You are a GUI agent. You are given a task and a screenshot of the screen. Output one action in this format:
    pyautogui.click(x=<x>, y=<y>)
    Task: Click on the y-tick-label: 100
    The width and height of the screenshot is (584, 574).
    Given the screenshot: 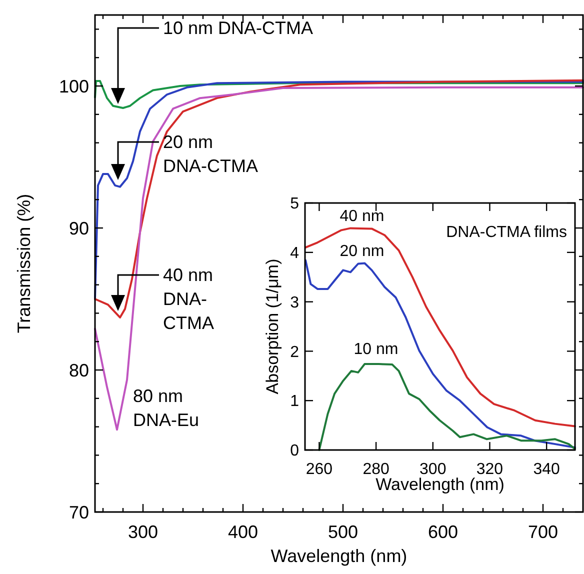 What is the action you would take?
    pyautogui.click(x=73, y=86)
    